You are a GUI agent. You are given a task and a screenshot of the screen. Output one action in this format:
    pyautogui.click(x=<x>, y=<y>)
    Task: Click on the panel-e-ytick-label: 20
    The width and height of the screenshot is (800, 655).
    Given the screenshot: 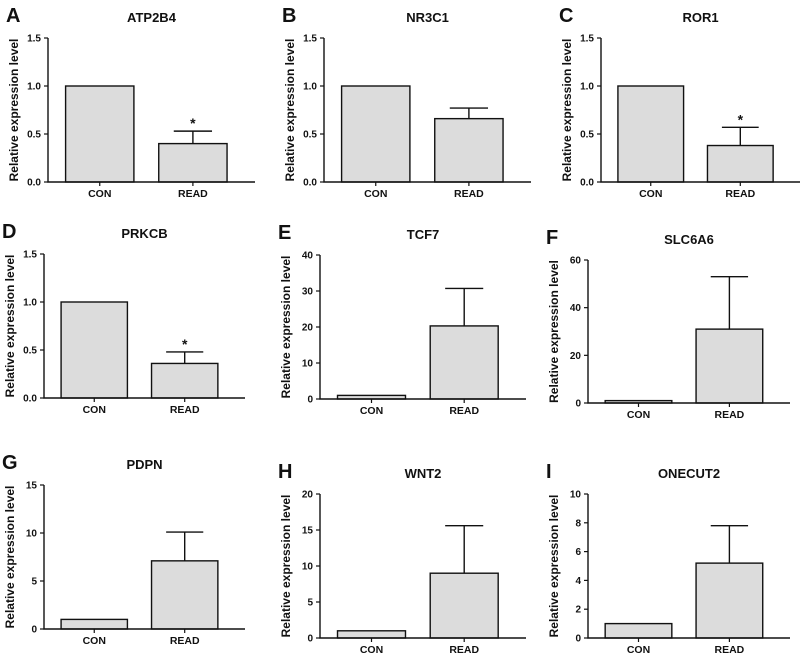 What is the action you would take?
    pyautogui.click(x=308, y=328)
    